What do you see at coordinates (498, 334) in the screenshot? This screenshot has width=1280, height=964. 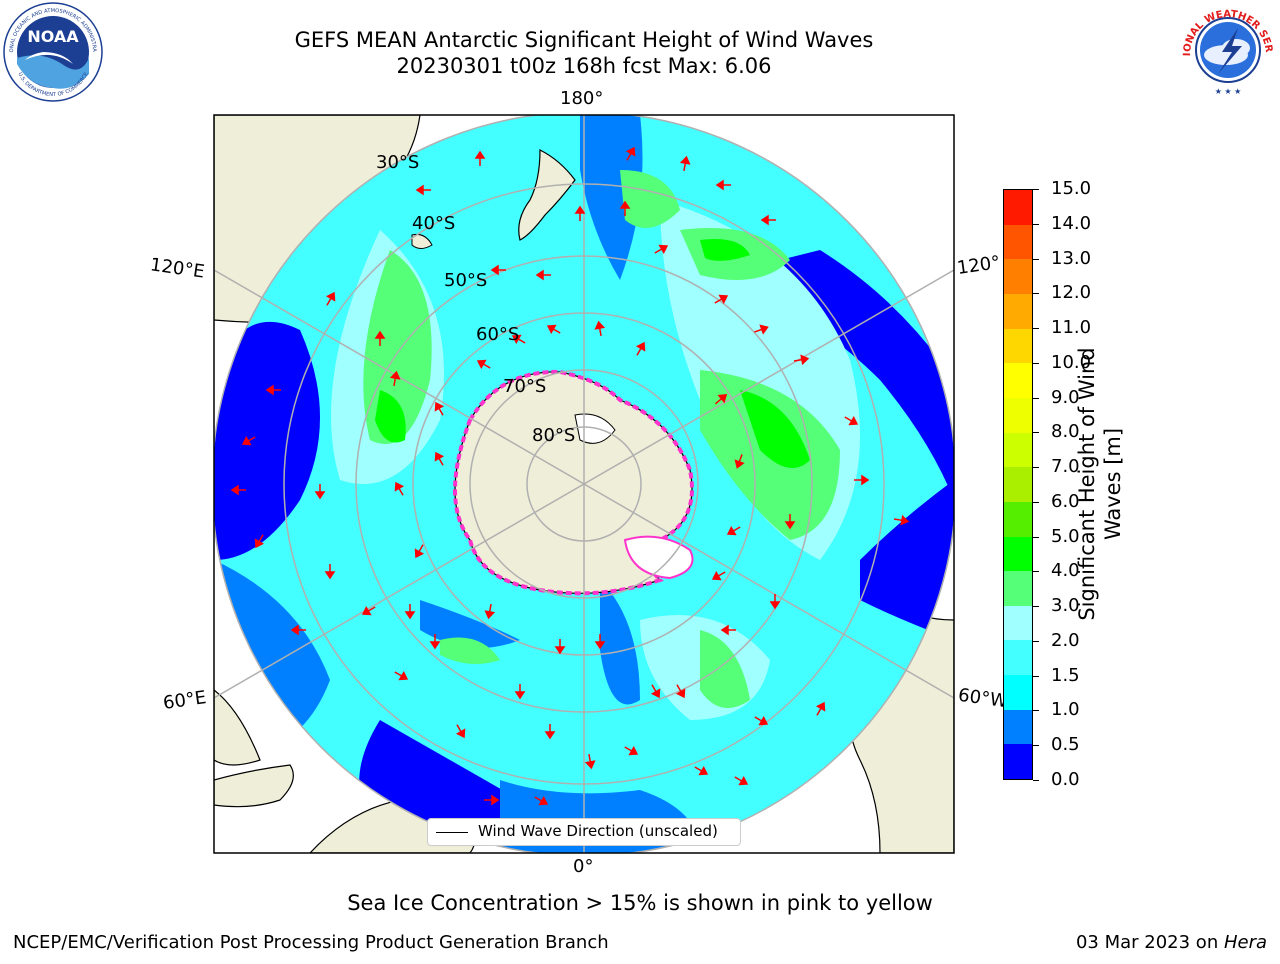 I see `lat-label-60s: 60°S` at bounding box center [498, 334].